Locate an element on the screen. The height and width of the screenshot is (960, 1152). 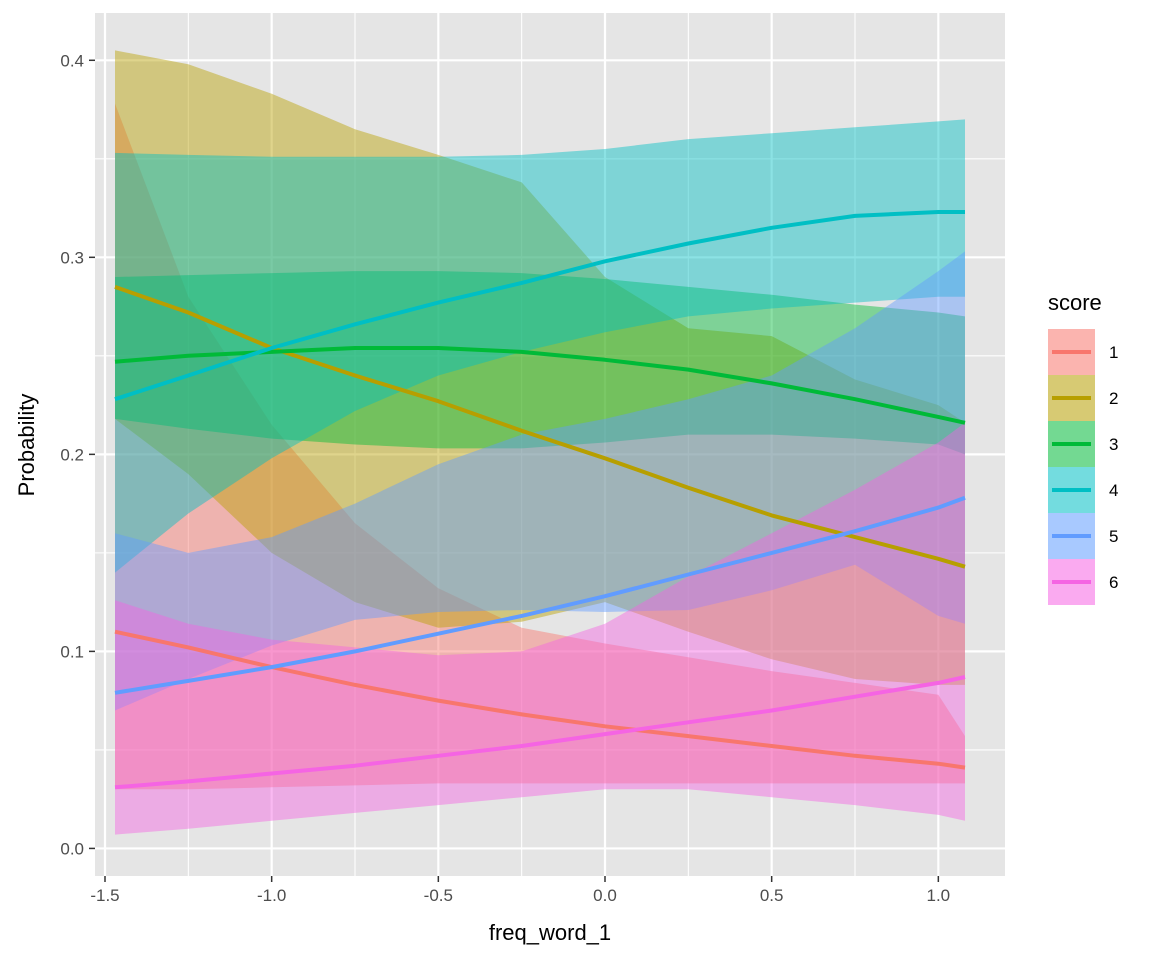
x-tick-label: -1.5 is located at coordinates (104, 895).